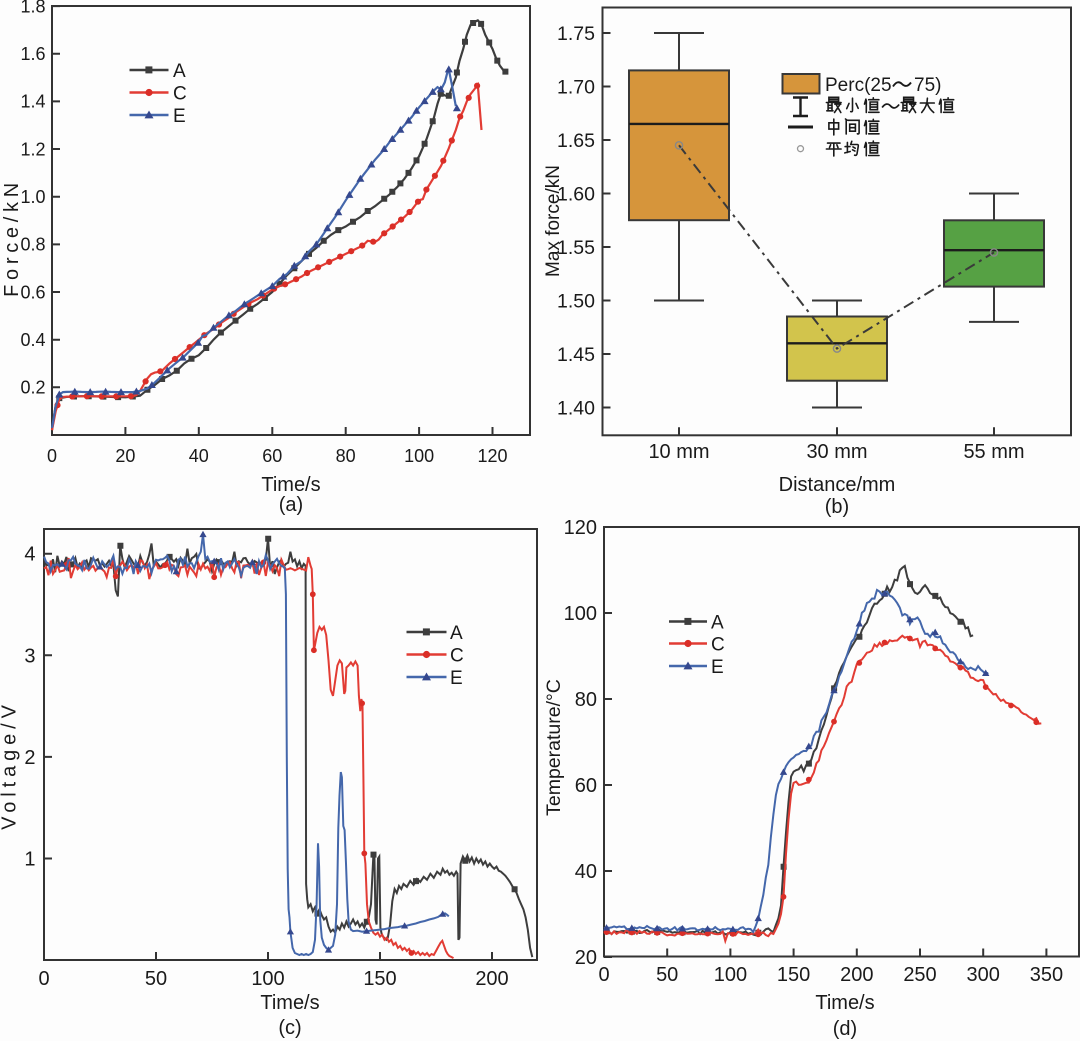 The height and width of the screenshot is (1046, 1080). Describe the element at coordinates (29, 555) in the screenshot. I see `svg-text: 4` at that location.